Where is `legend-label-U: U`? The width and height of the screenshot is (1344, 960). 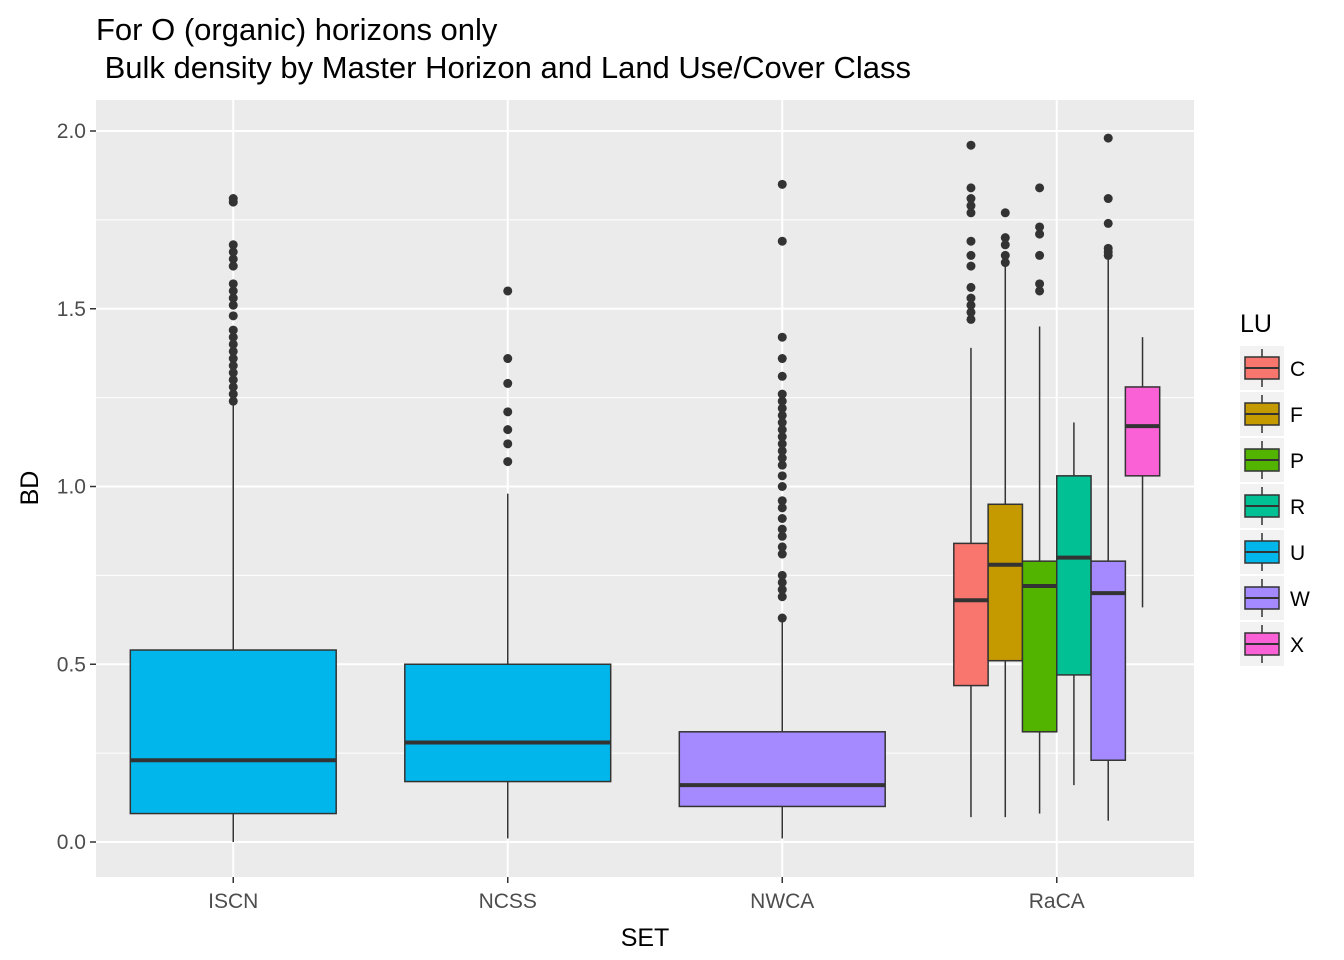
legend-label-U: U is located at coordinates (1297, 553).